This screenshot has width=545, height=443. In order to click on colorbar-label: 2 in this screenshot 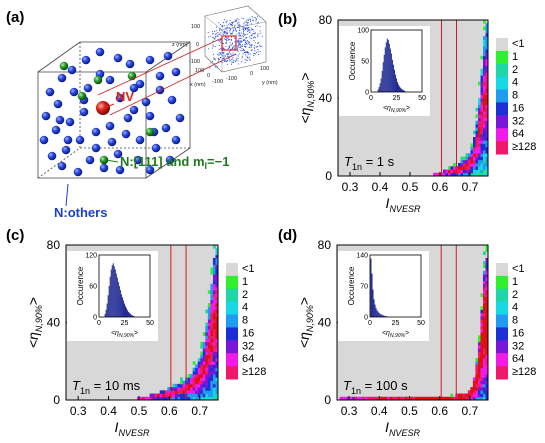, I will do `click(515, 295)`.